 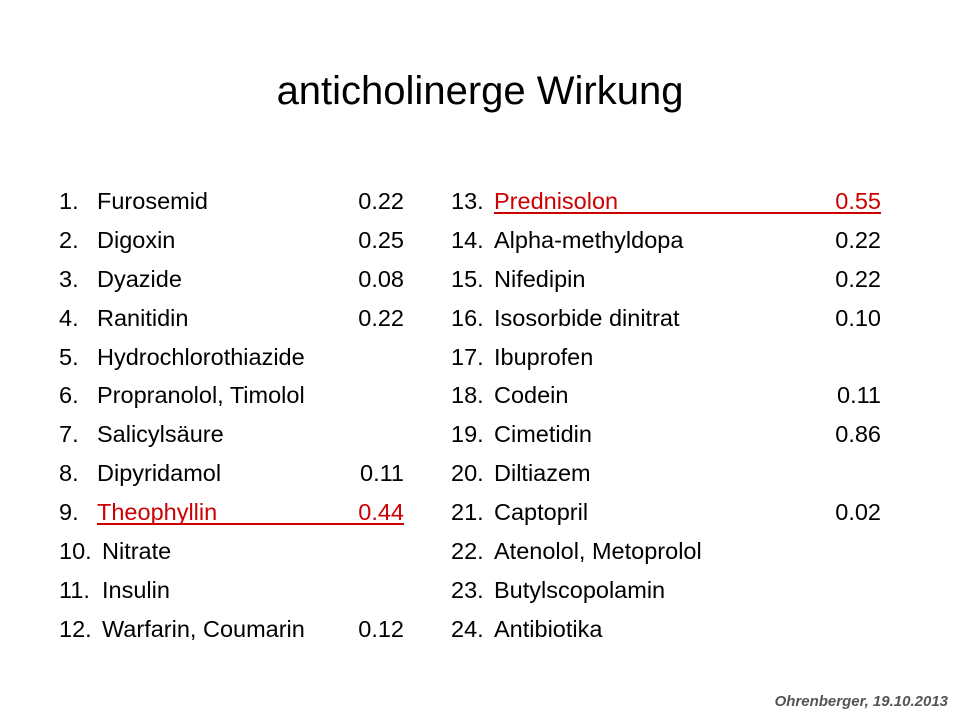 I want to click on drug-number: 10., so click(x=75, y=551).